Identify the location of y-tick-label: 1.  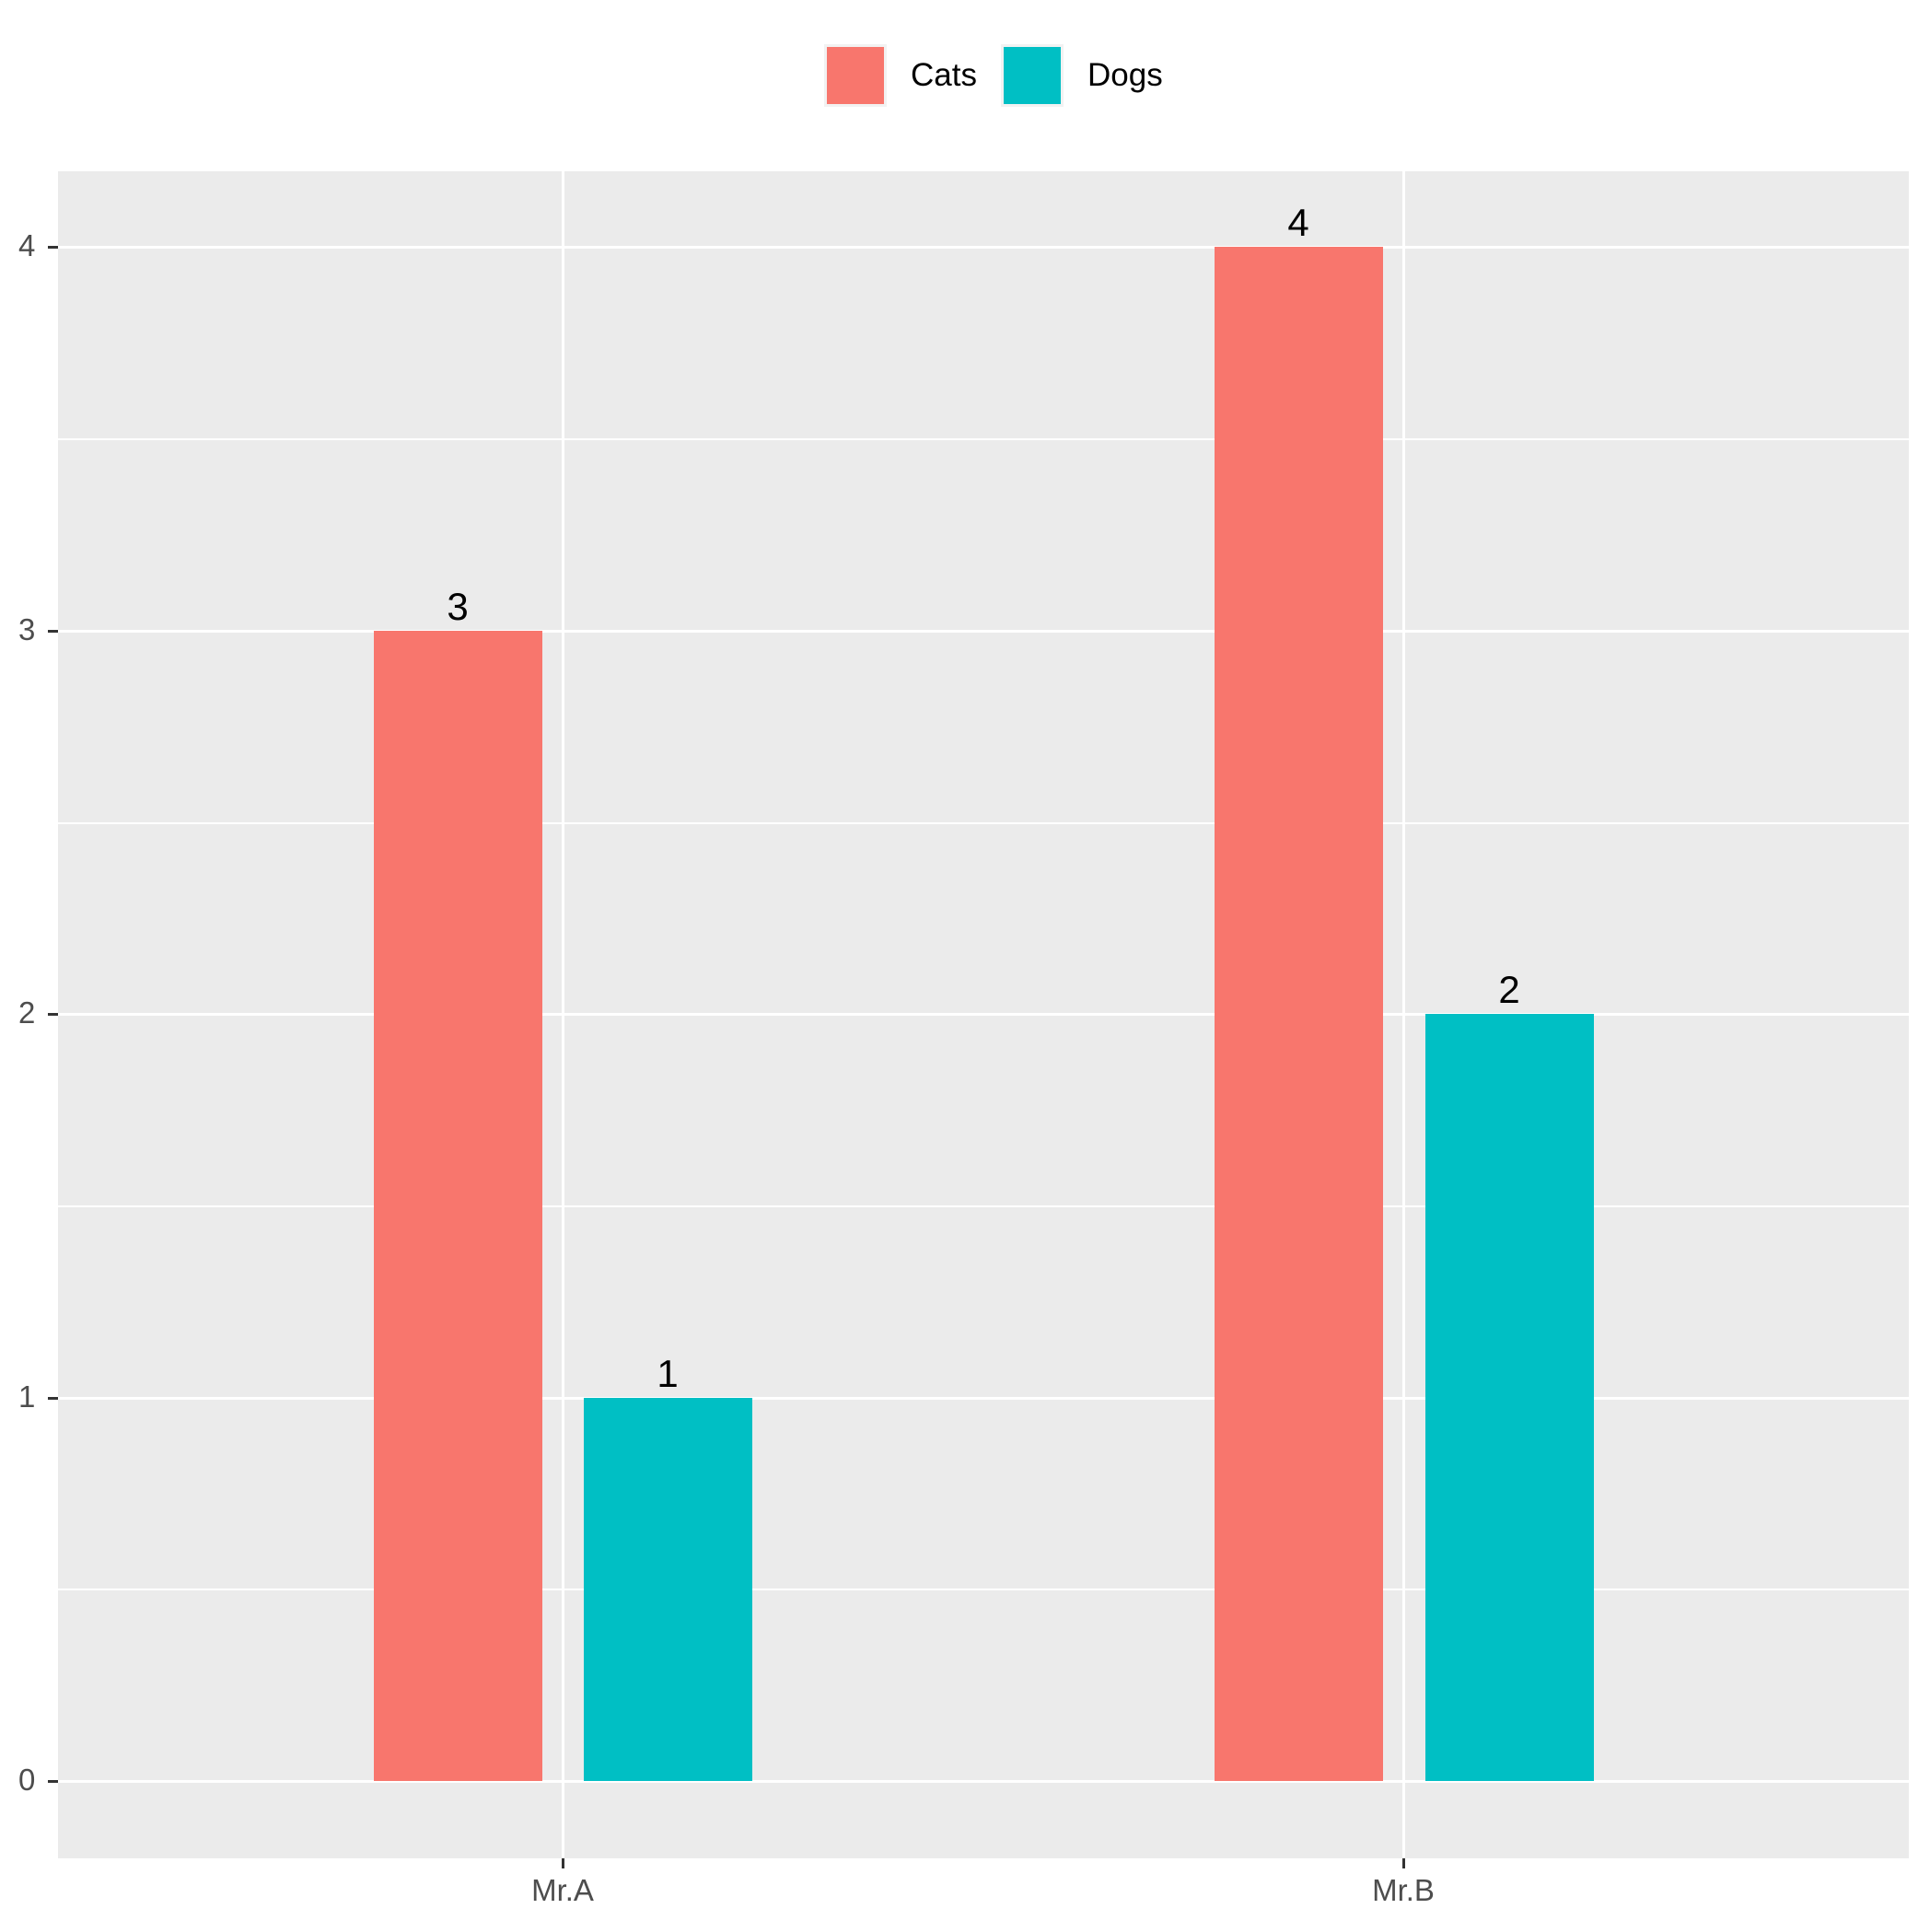
(27, 1396).